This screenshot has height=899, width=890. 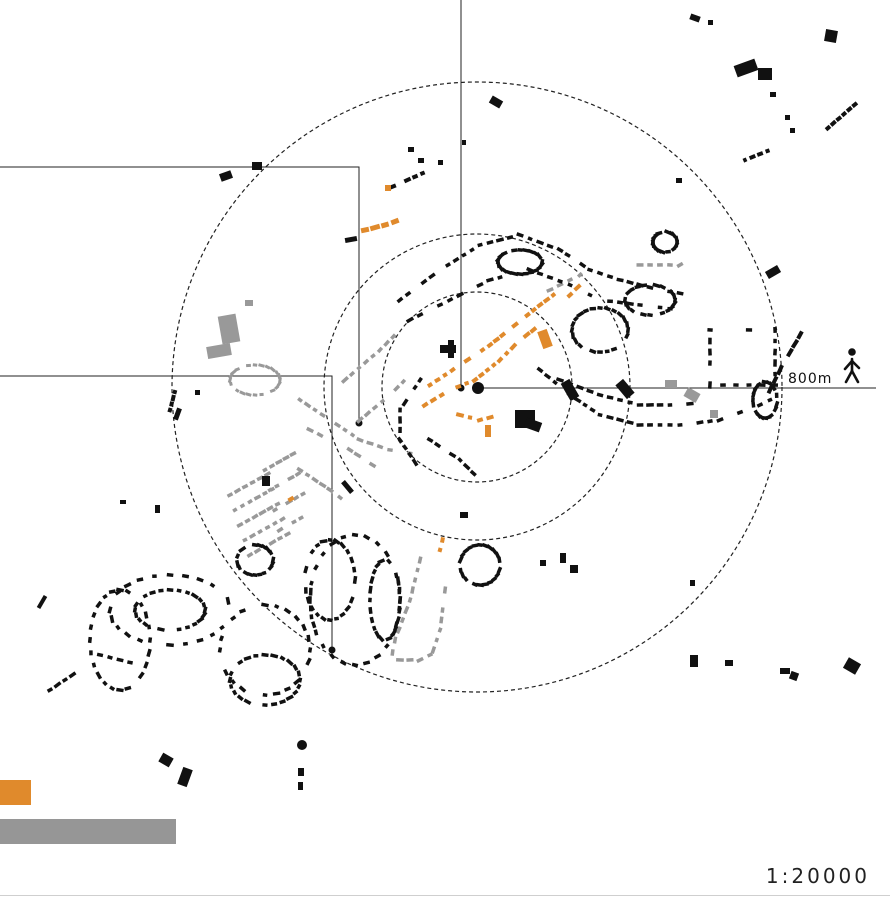 What do you see at coordinates (810, 379) in the screenshot?
I see `distance-label: 800m` at bounding box center [810, 379].